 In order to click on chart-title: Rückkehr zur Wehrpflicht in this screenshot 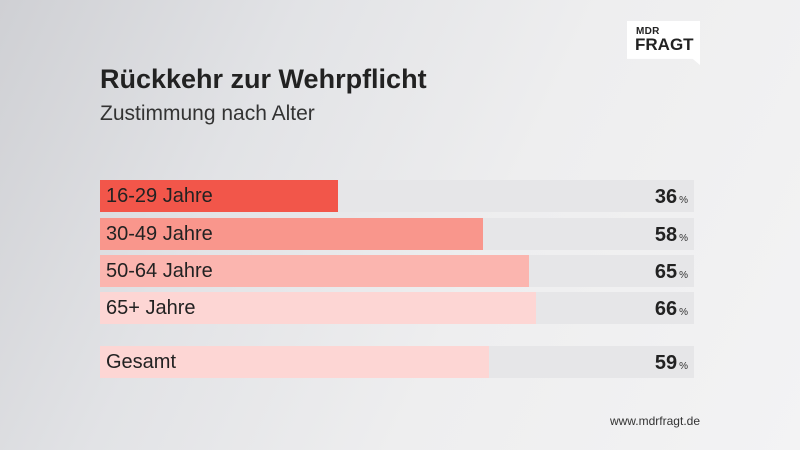, I will do `click(263, 79)`.